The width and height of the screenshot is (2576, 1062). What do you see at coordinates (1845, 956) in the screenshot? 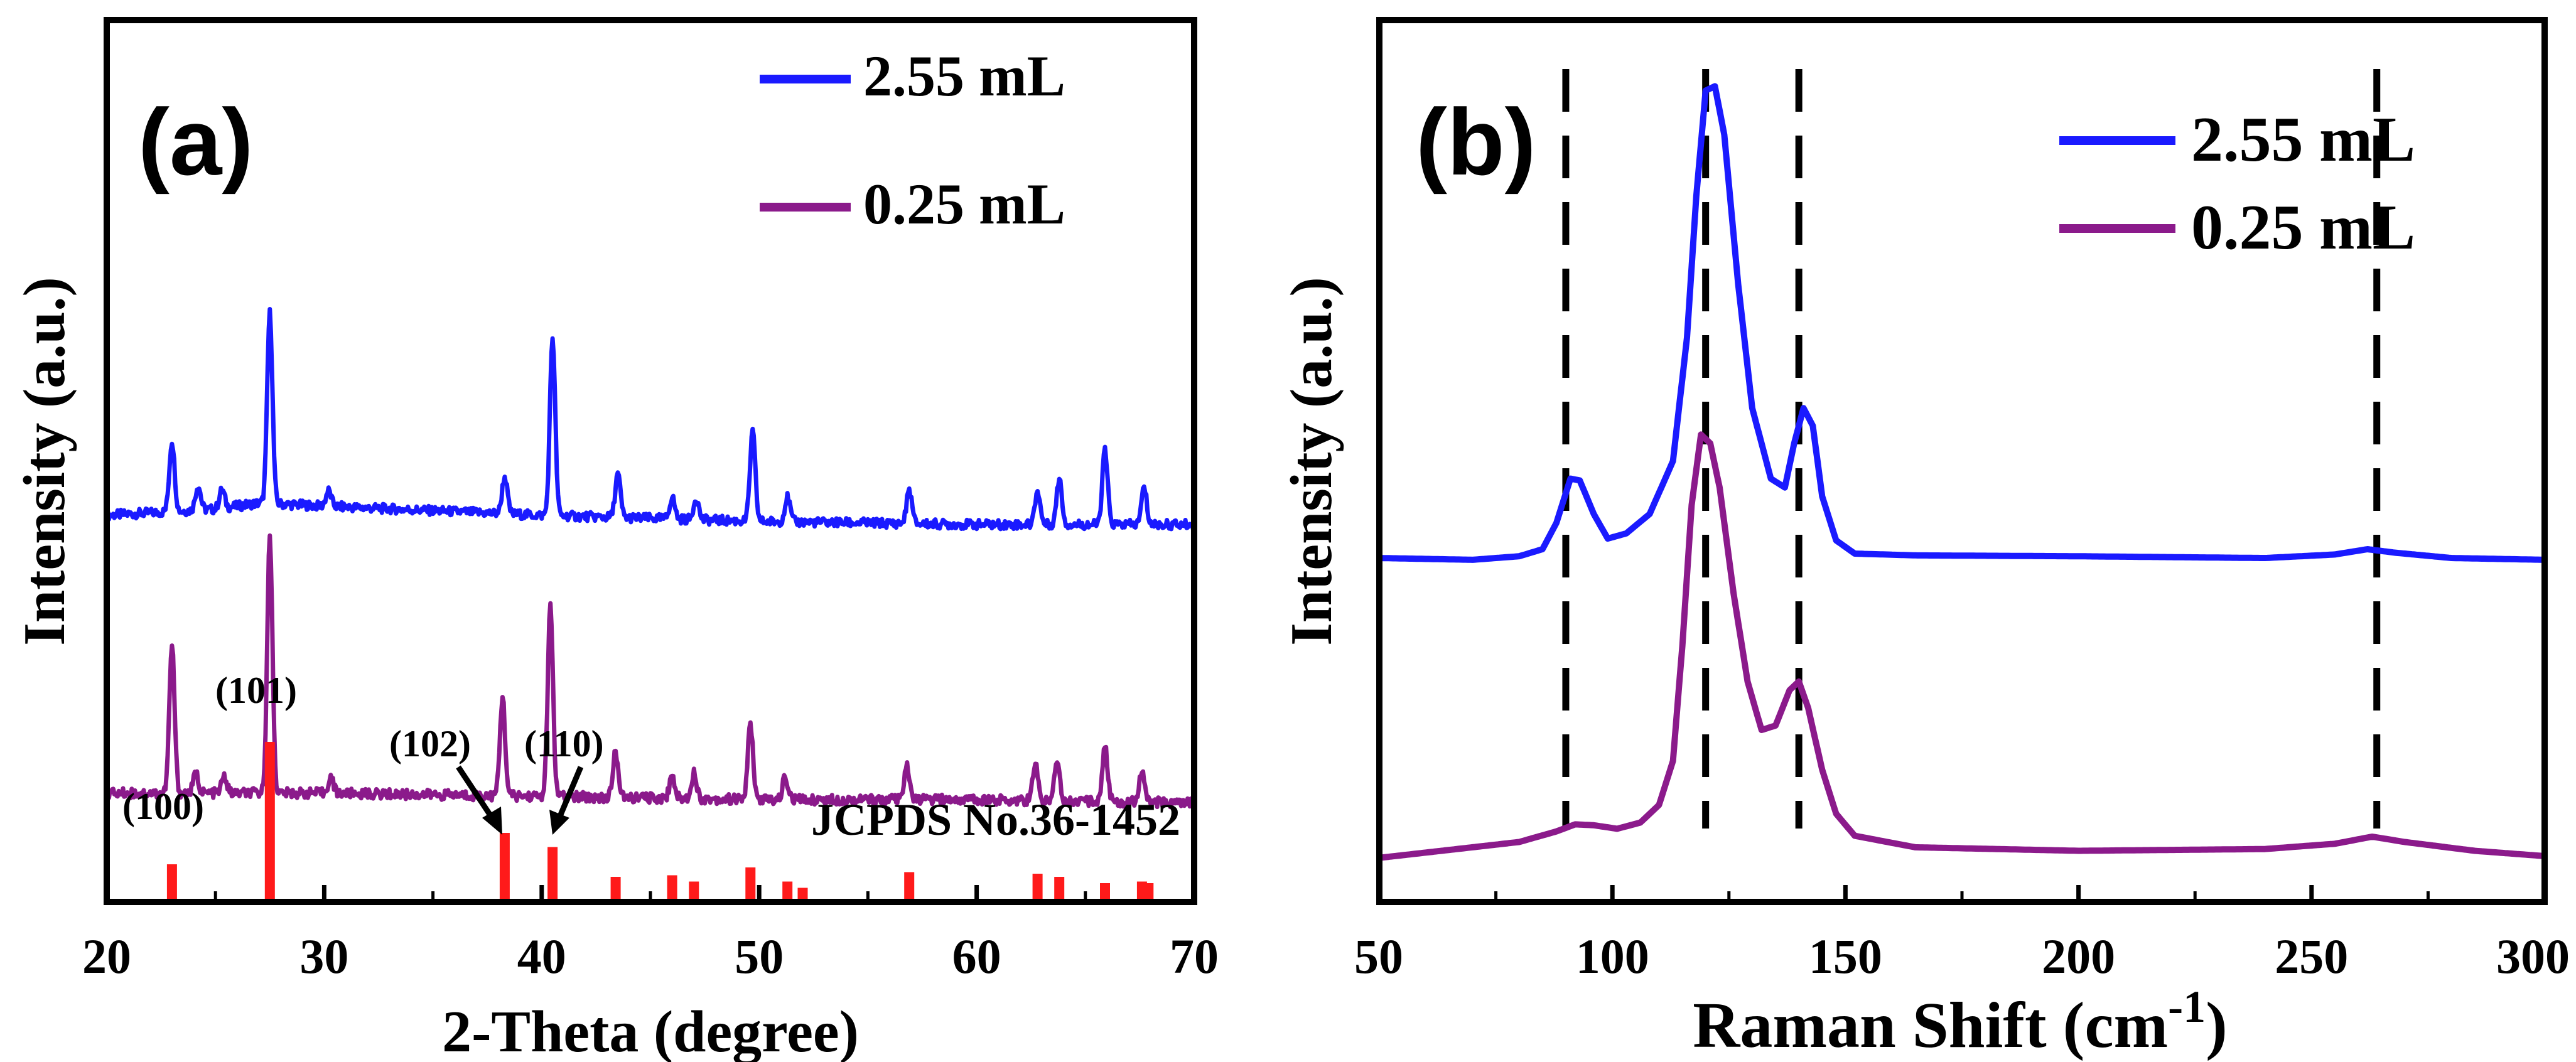
I see `x-tick-label: 150` at bounding box center [1845, 956].